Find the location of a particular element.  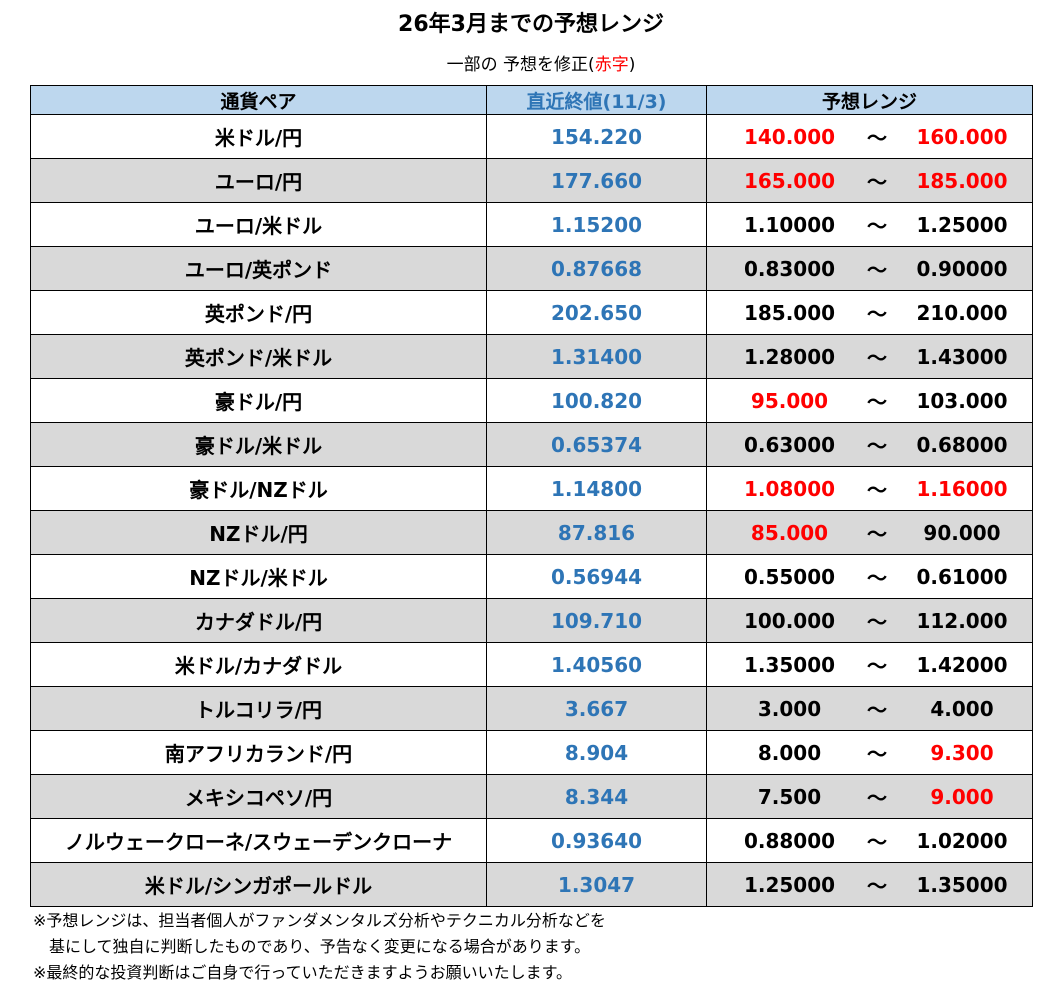

range-low: 1.35000 is located at coordinates (789, 664).